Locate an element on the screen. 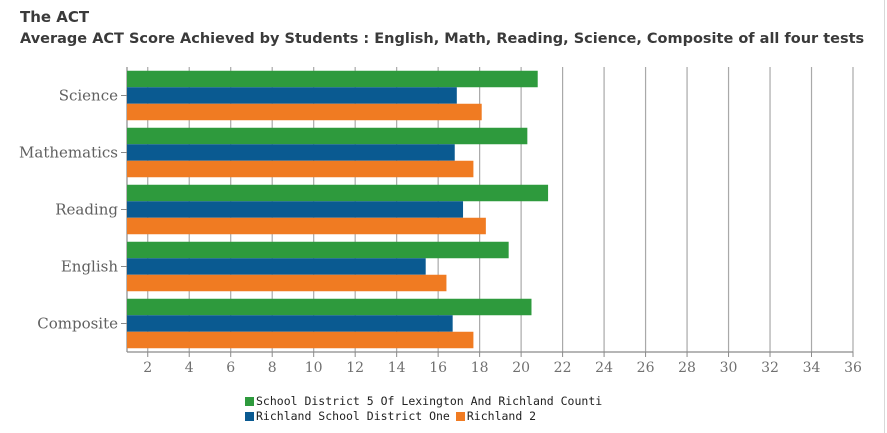  legend-label-series-3: Richland 2 is located at coordinates (501, 416).